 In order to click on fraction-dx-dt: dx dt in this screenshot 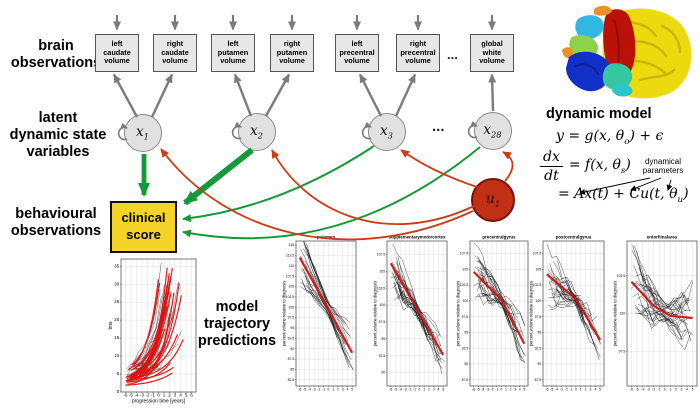, I will do `click(551, 166)`.